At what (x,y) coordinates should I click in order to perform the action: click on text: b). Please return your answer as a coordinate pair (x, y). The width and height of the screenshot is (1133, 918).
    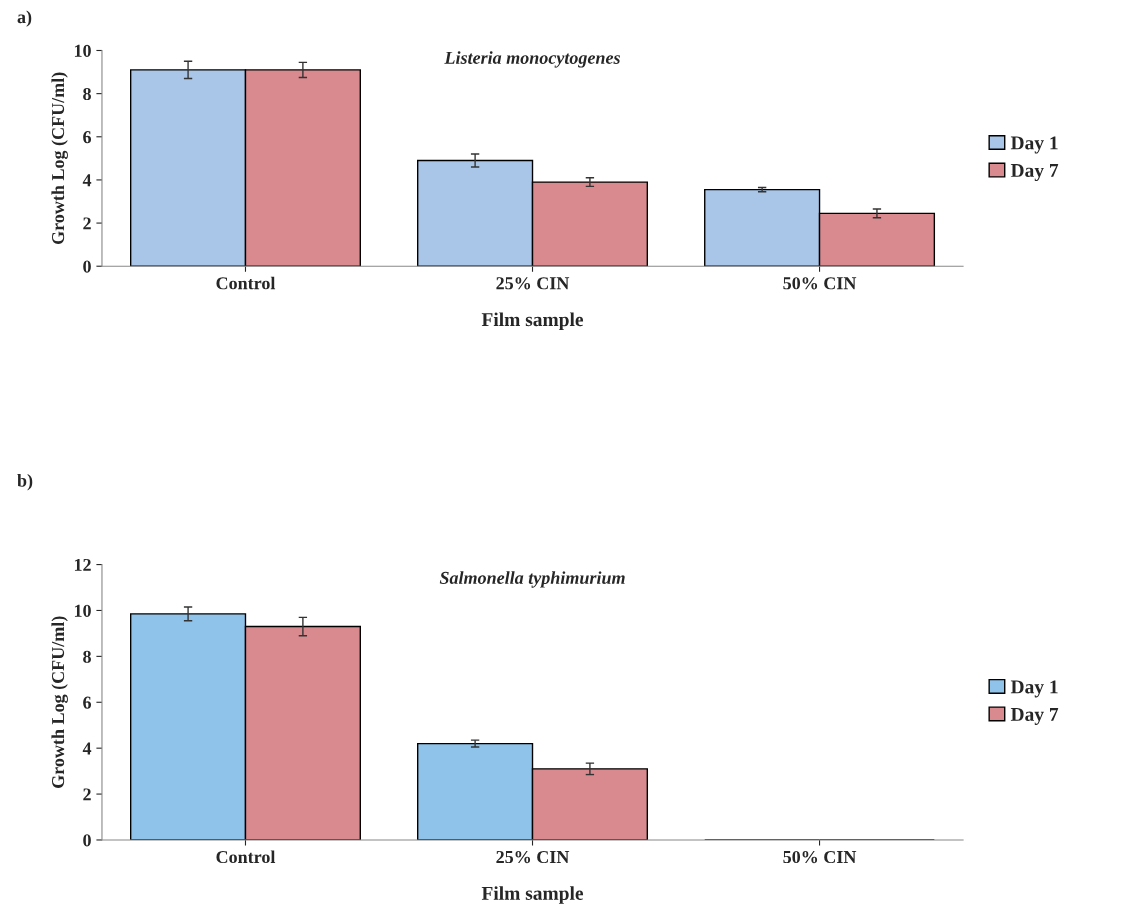
    Looking at the image, I should click on (25, 482).